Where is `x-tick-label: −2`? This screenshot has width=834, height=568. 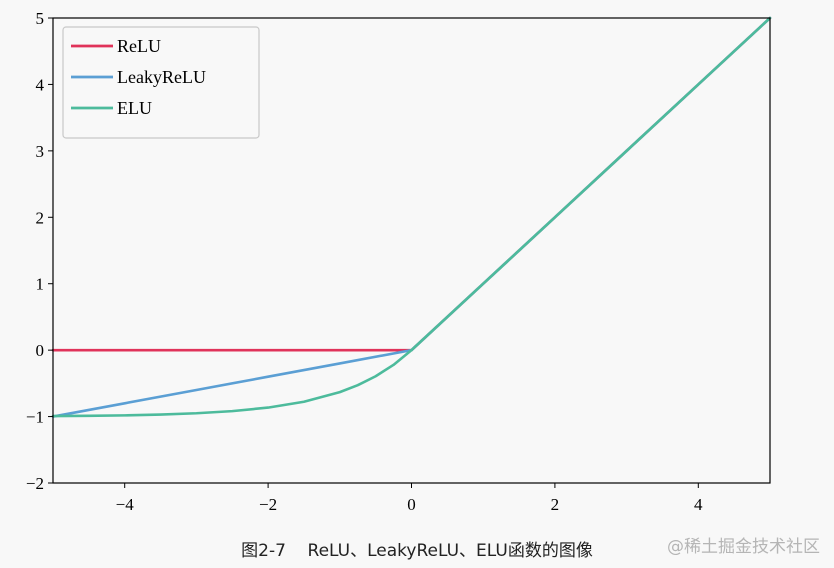 x-tick-label: −2 is located at coordinates (268, 504).